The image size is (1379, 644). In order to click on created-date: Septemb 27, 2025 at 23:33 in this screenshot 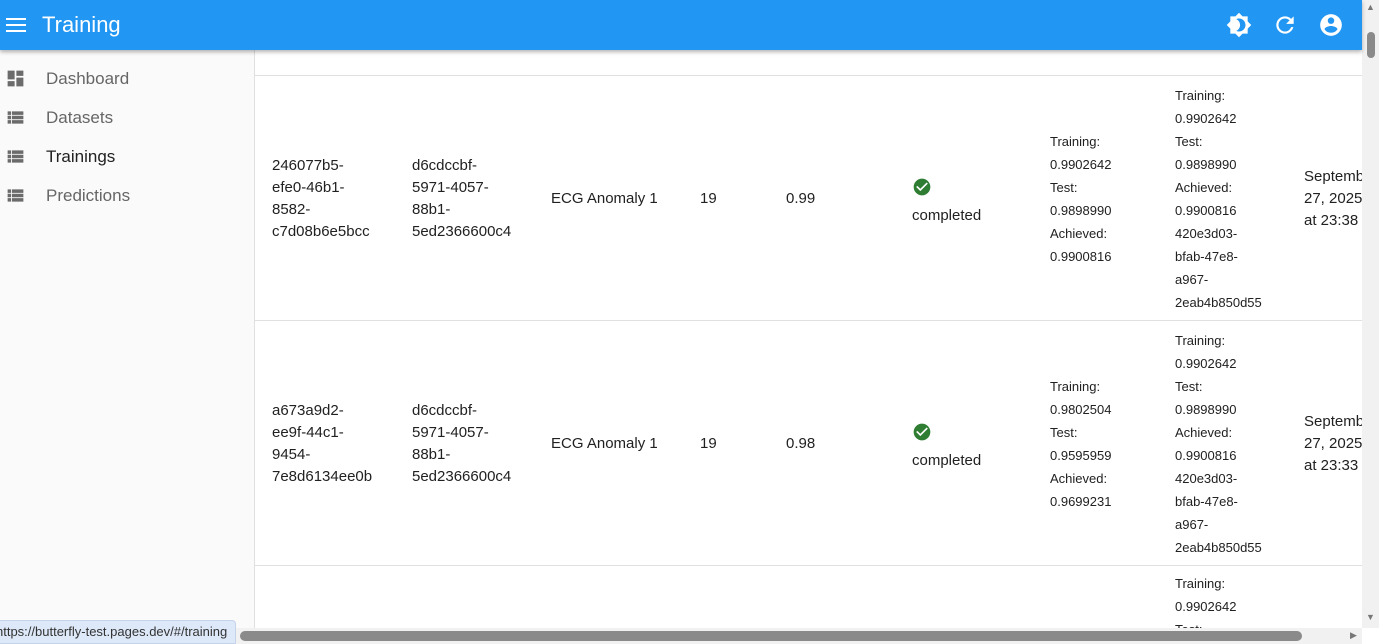, I will do `click(1334, 443)`.